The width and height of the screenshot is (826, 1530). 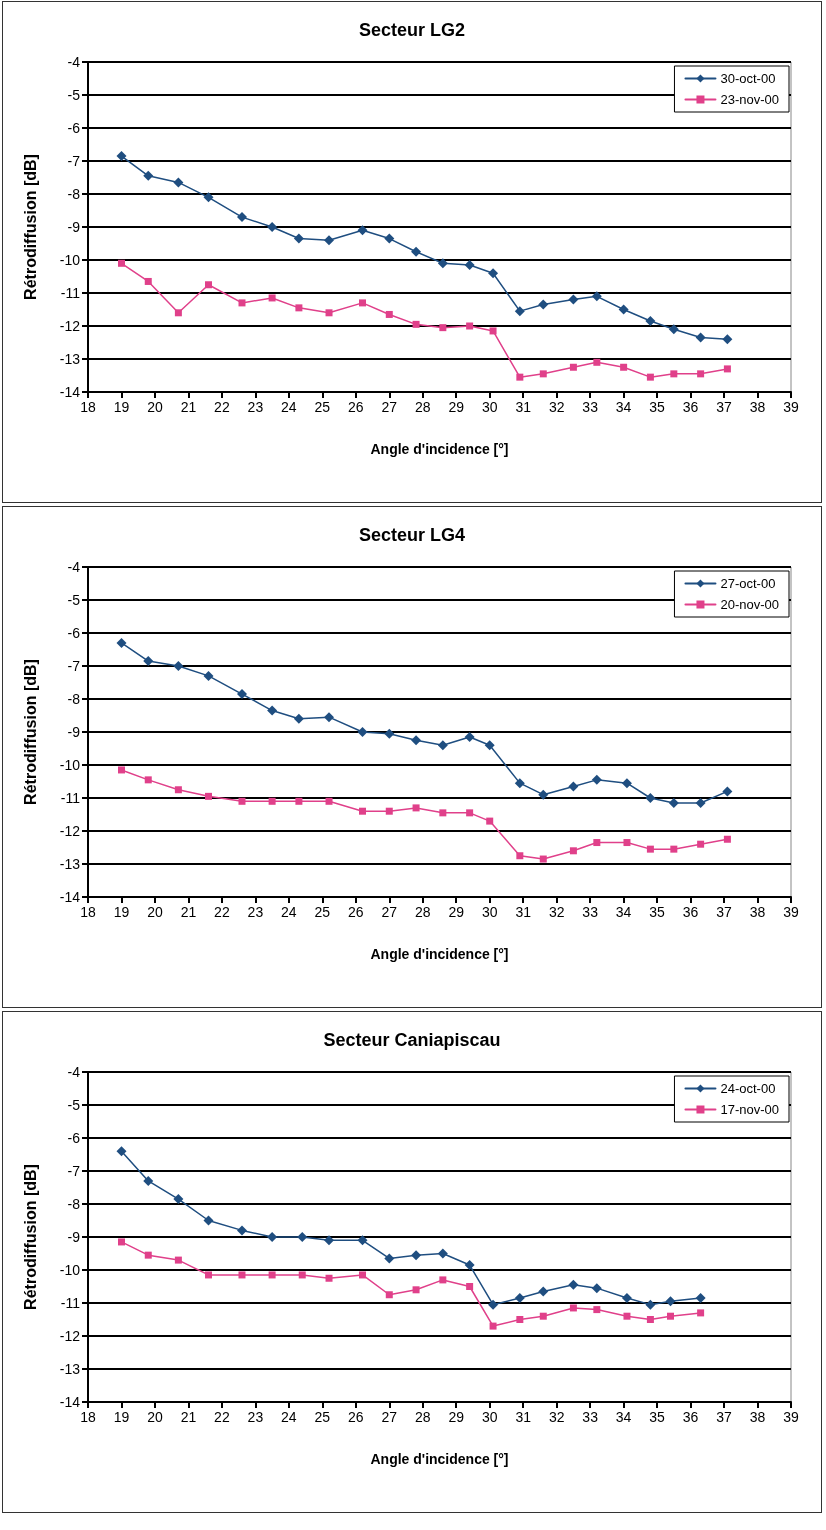 I want to click on x-tick-label: 19, so click(x=121, y=1417).